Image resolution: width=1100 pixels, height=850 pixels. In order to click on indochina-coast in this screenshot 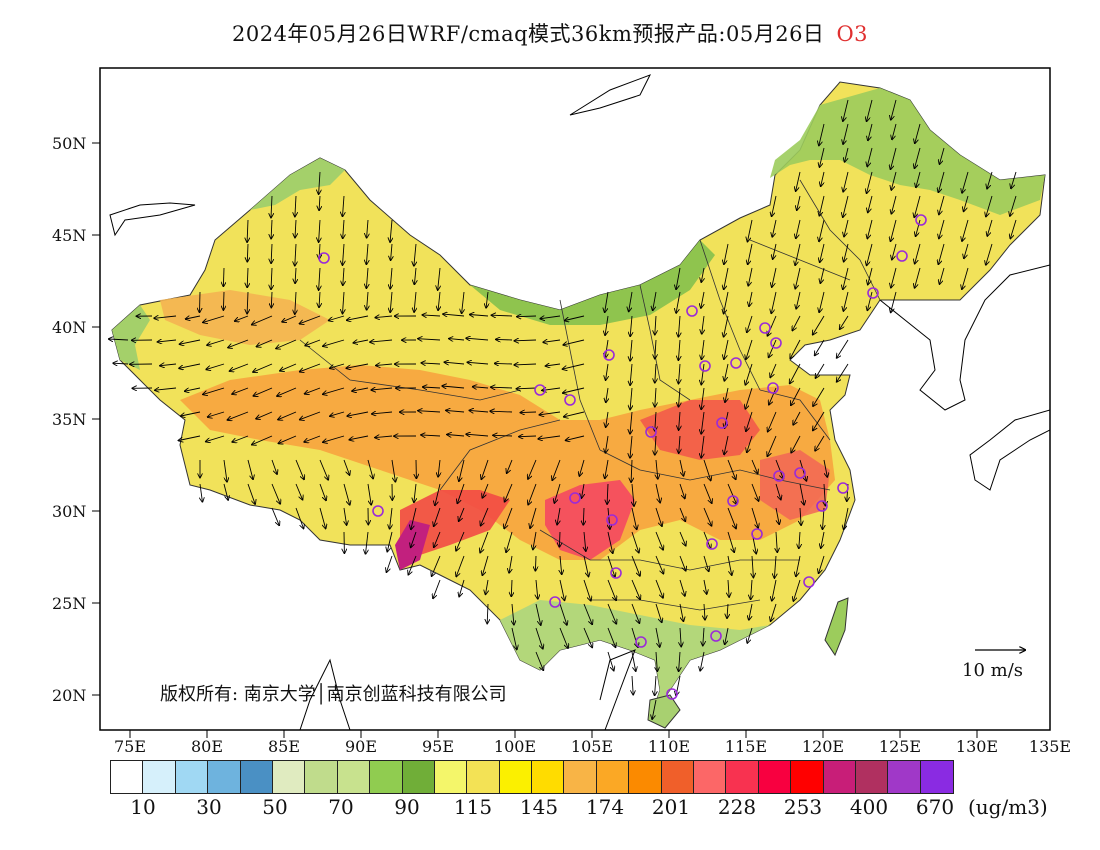, I will do `click(325, 694)`.